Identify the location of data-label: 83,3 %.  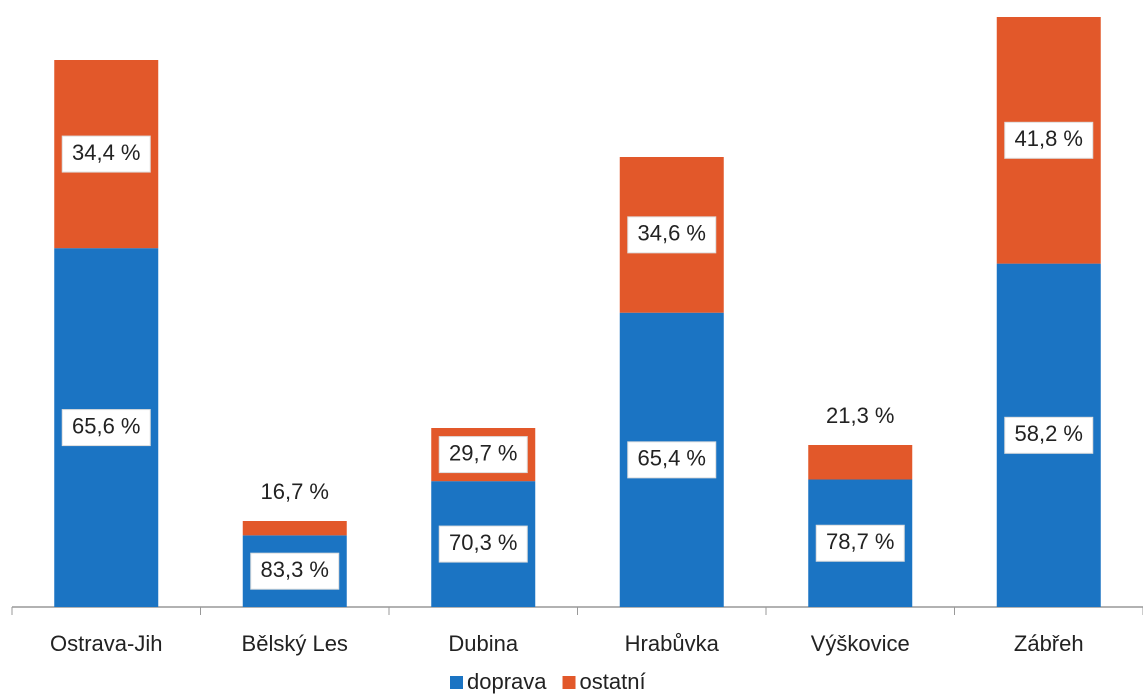
(295, 569).